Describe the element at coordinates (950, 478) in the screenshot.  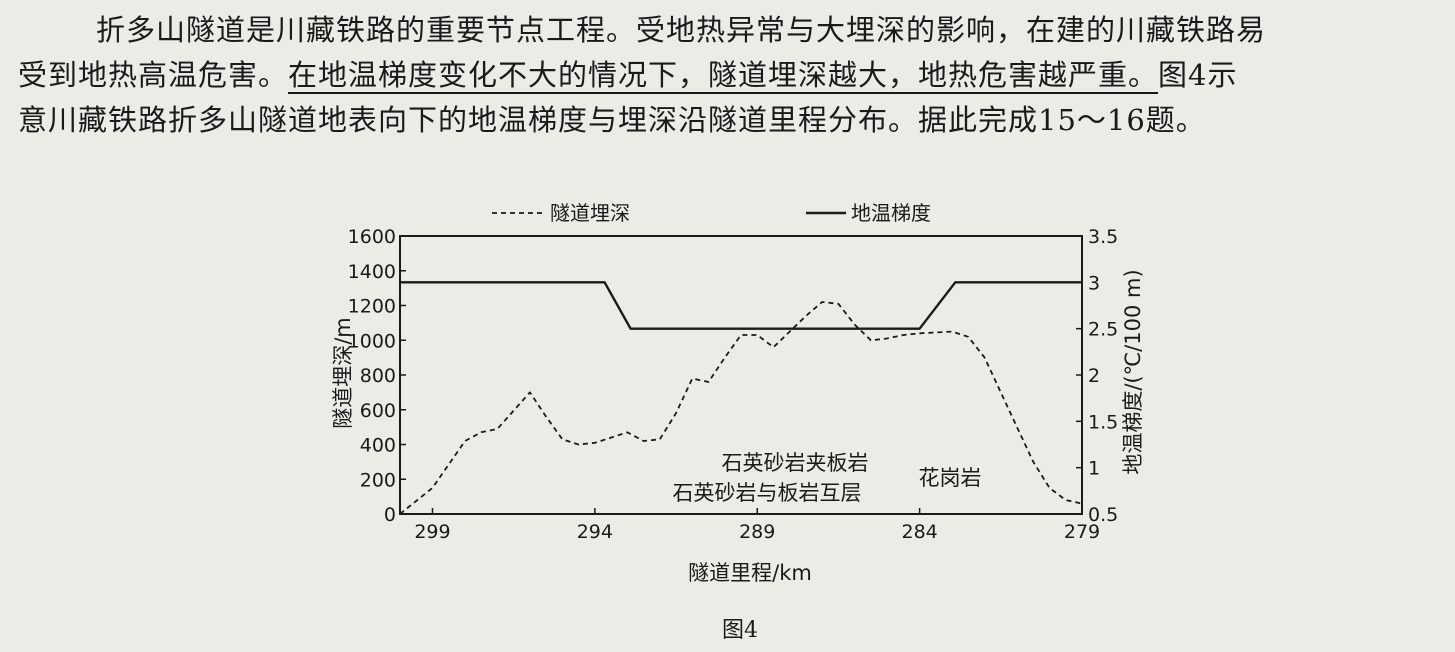
I see `annotation-rock-3: 花岗岩` at that location.